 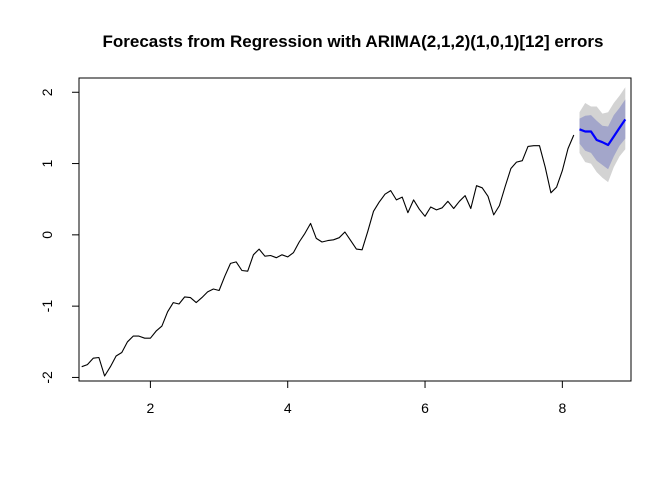 What do you see at coordinates (151, 408) in the screenshot?
I see `x-tick-label: 2` at bounding box center [151, 408].